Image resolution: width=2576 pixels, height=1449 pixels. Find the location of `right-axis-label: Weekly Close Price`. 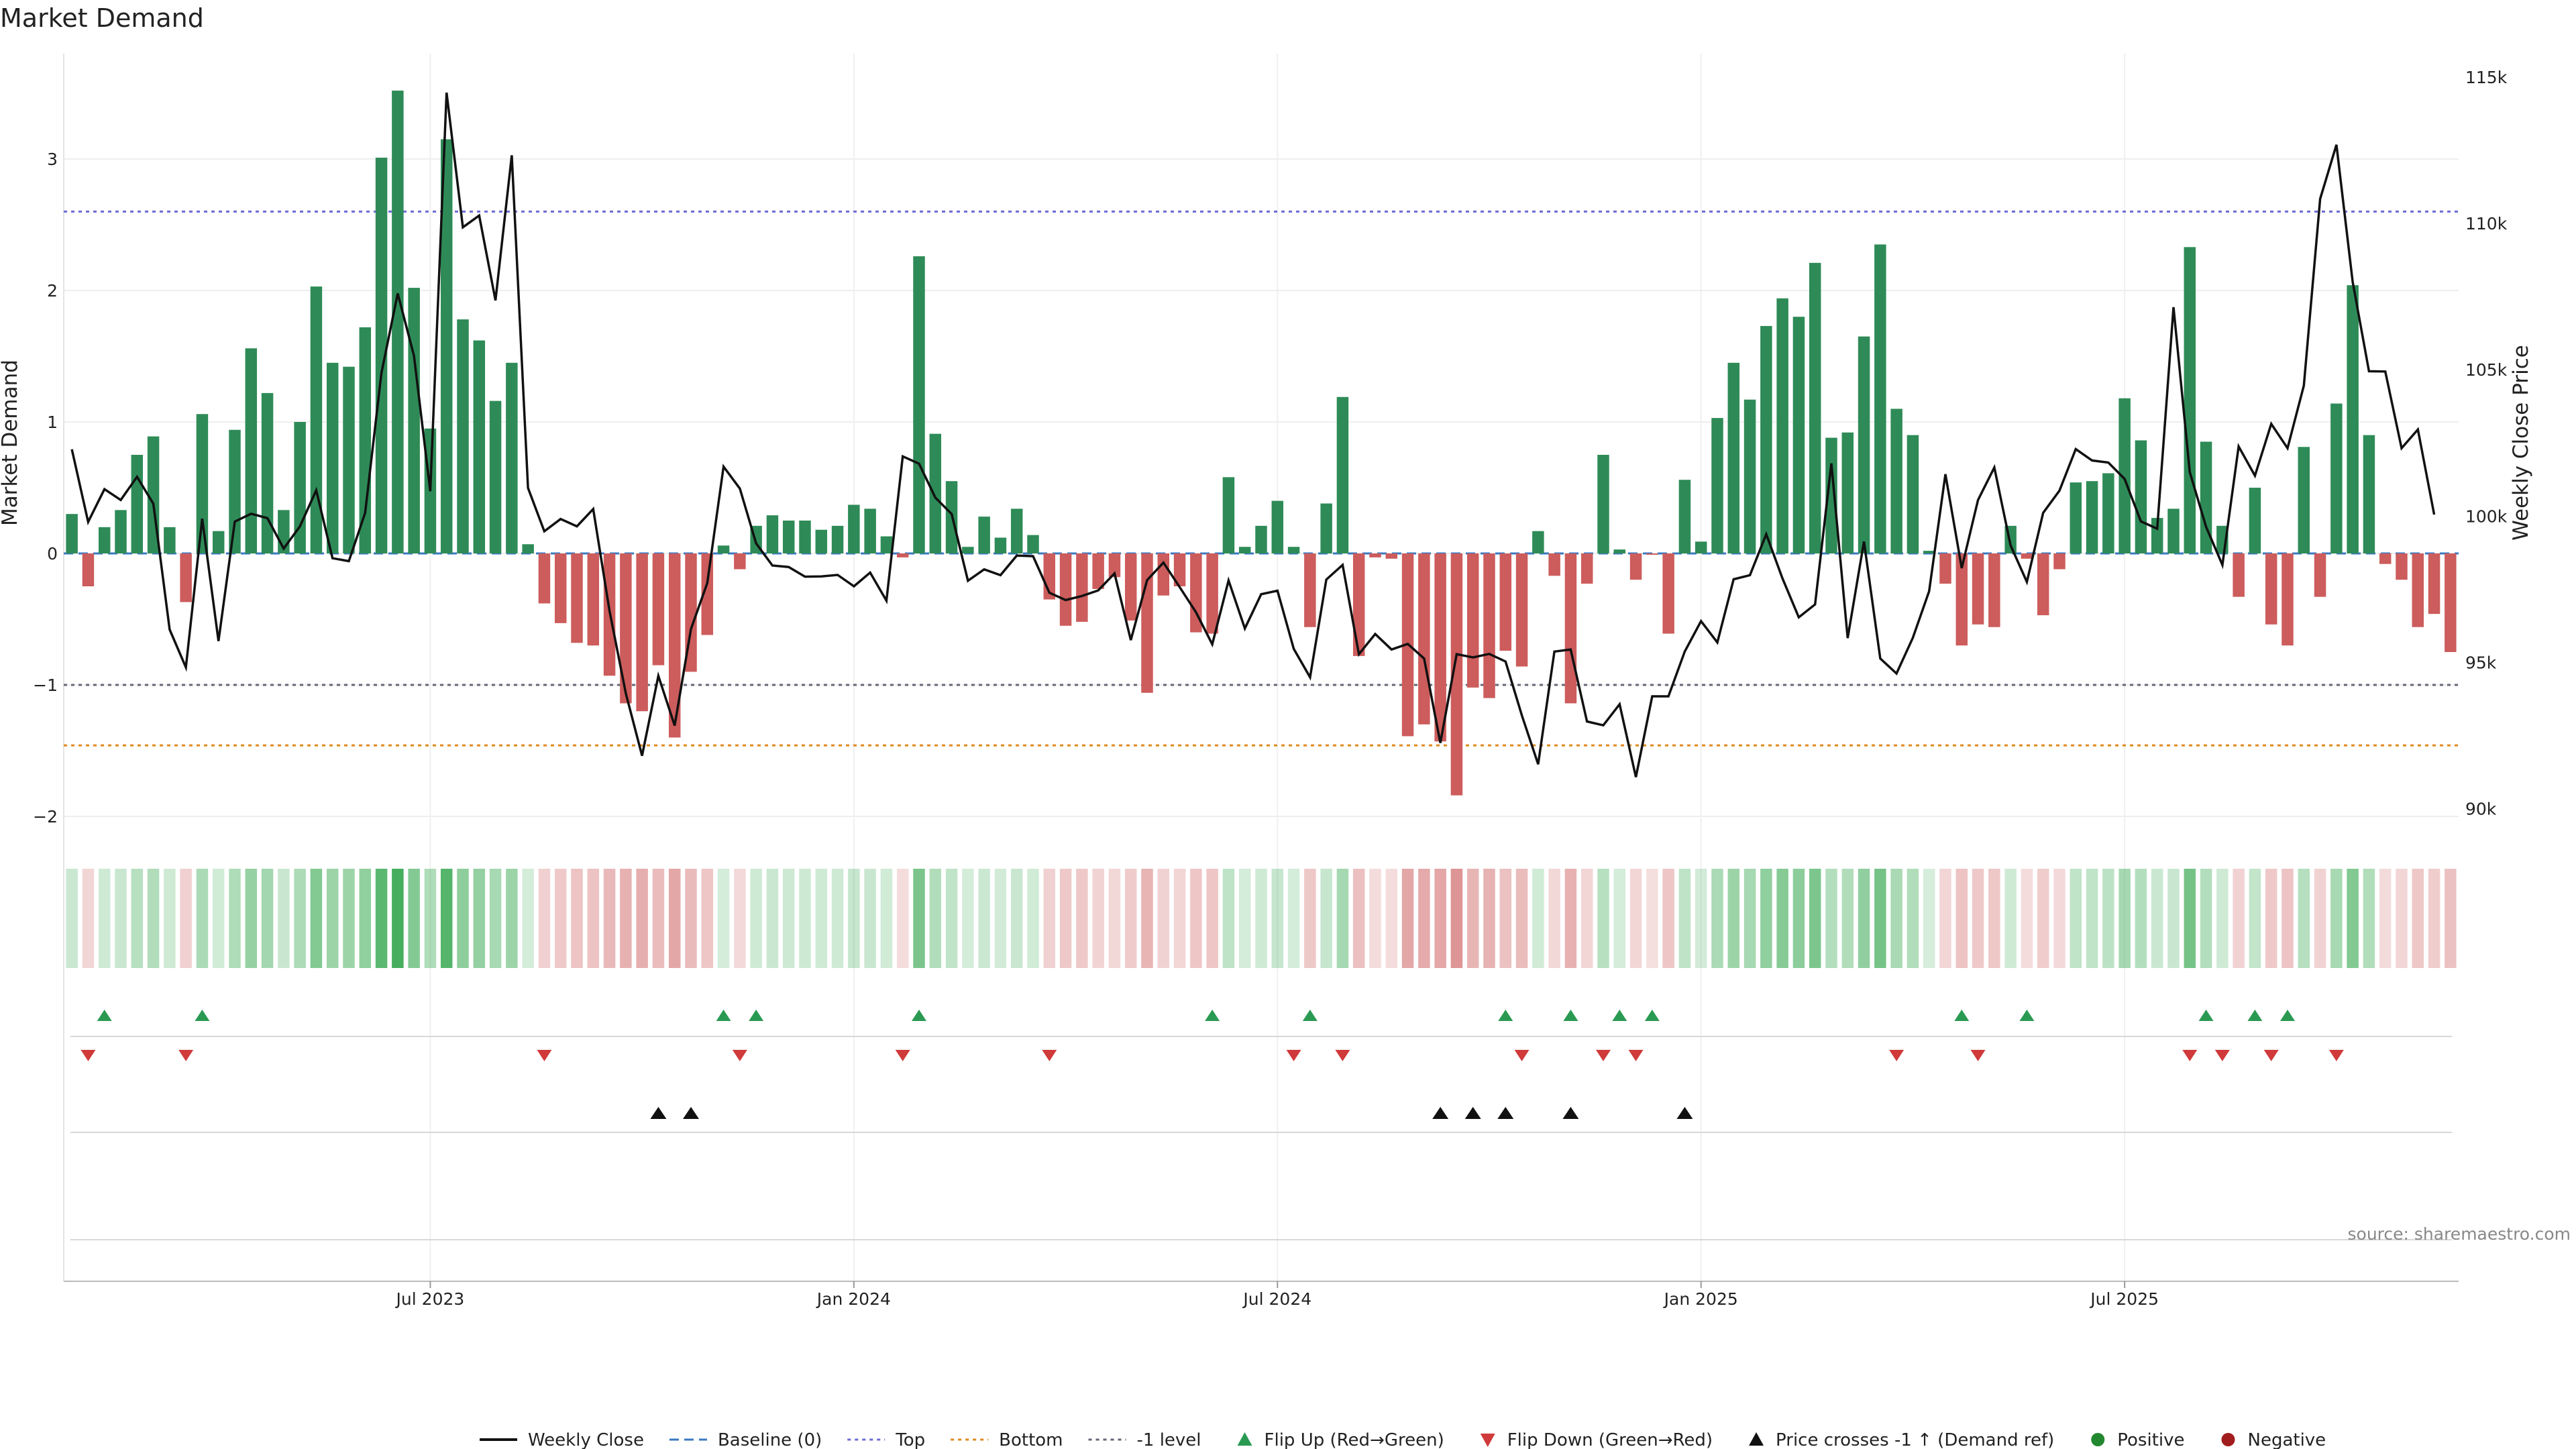

right-axis-label: Weekly Close Price is located at coordinates (2521, 443).